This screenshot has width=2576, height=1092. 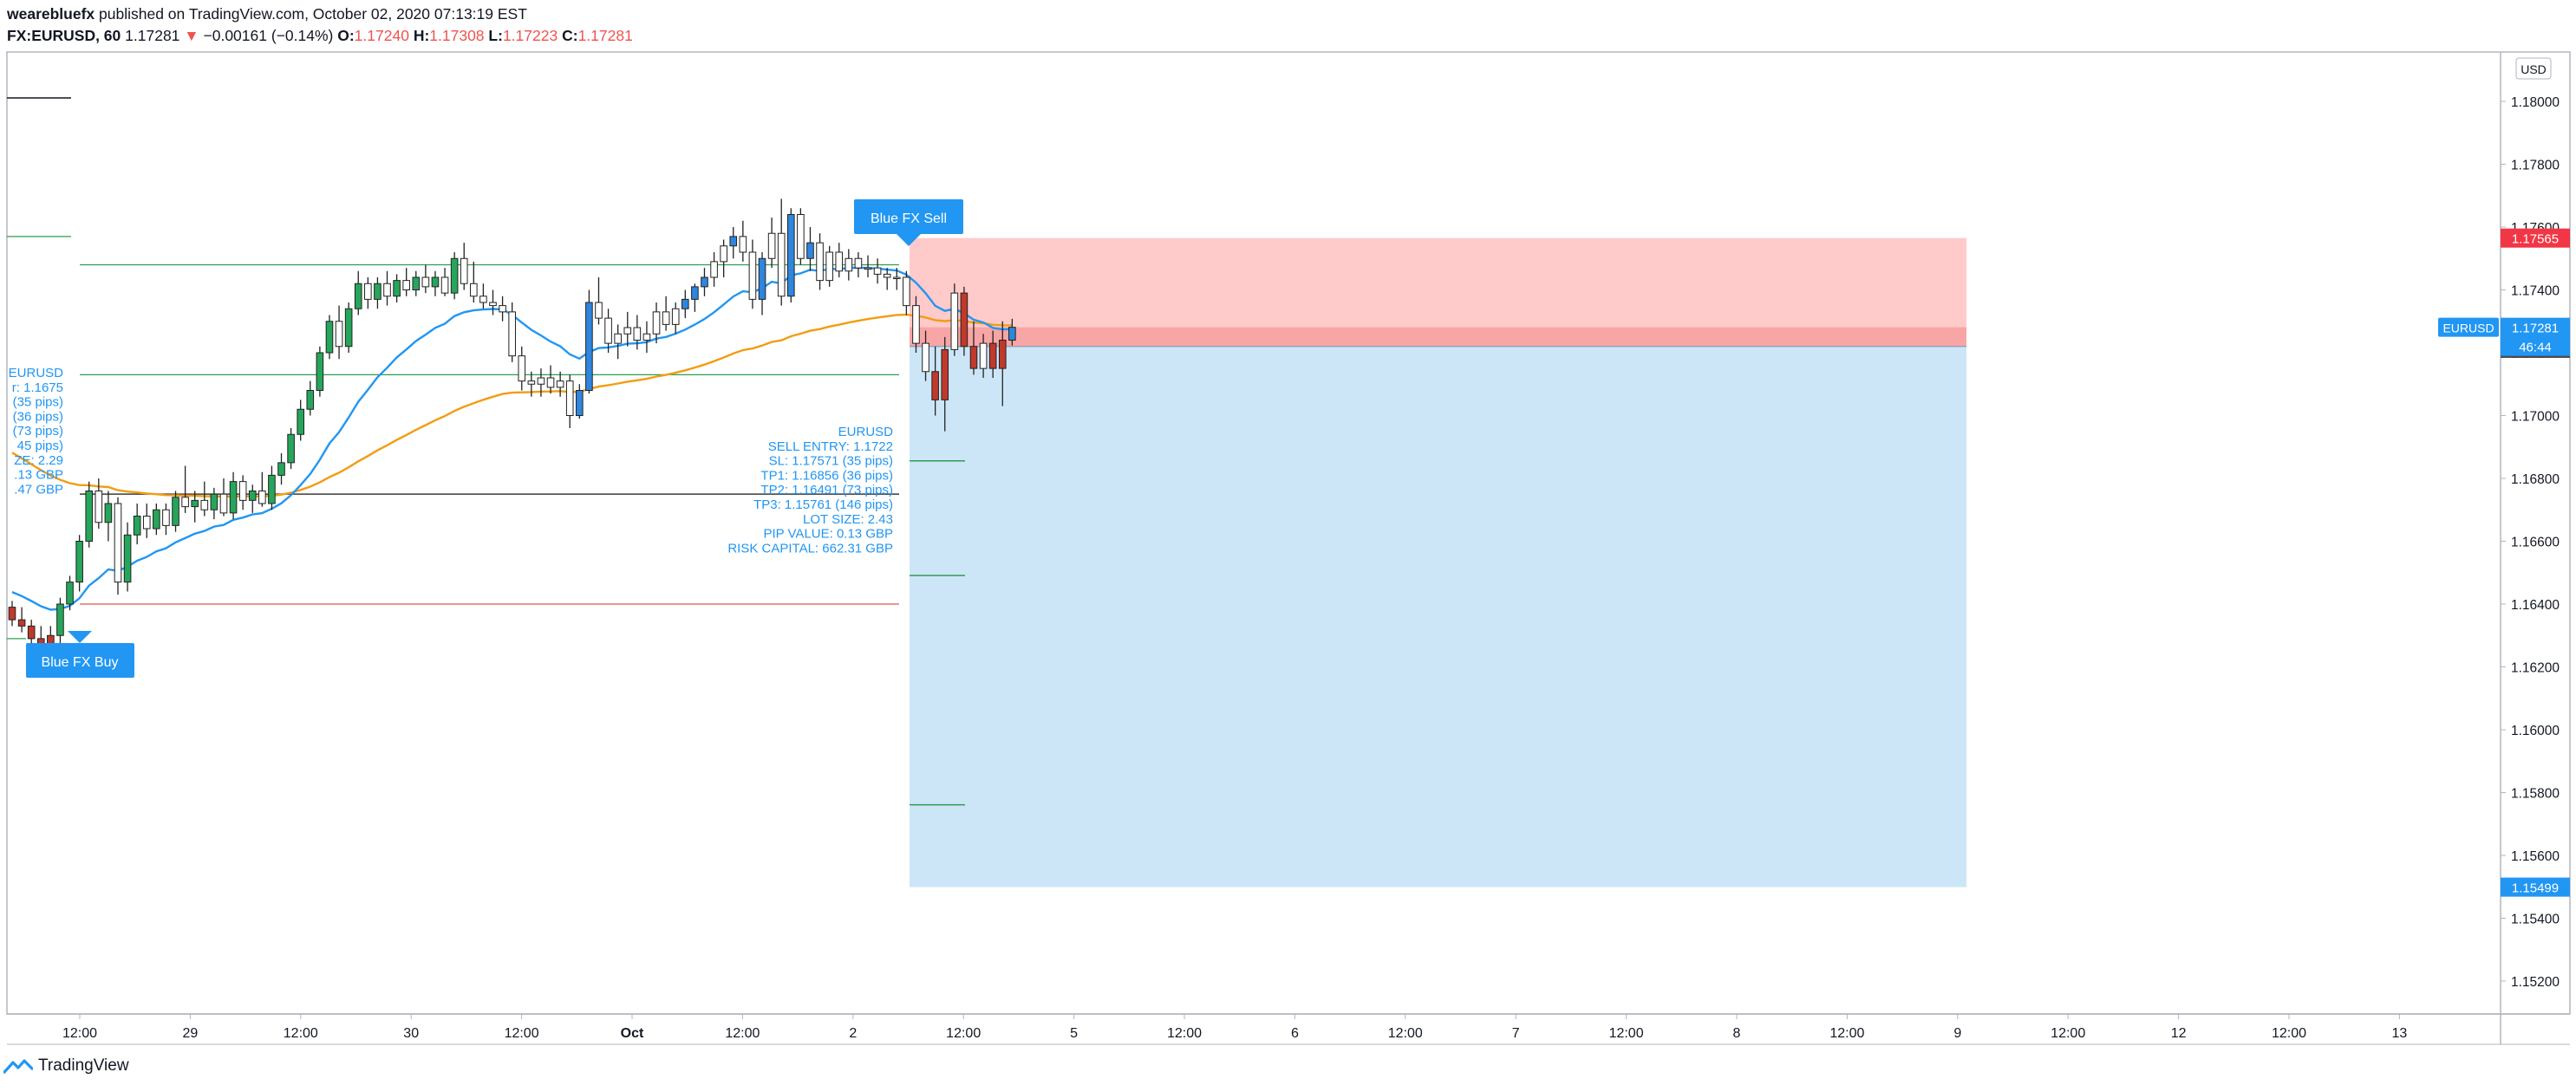 I want to click on low-label: L:, so click(x=496, y=35).